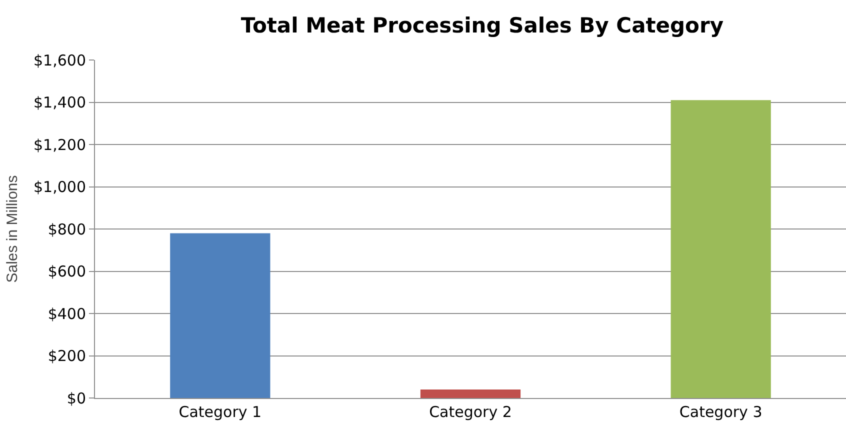  What do you see at coordinates (60, 145) in the screenshot?
I see `y-tick-label: $1,200` at bounding box center [60, 145].